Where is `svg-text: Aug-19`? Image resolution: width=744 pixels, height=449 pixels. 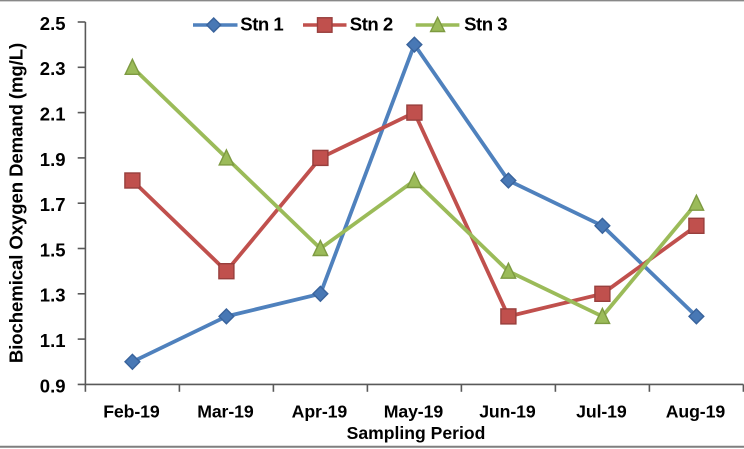 svg-text: Aug-19 is located at coordinates (696, 411).